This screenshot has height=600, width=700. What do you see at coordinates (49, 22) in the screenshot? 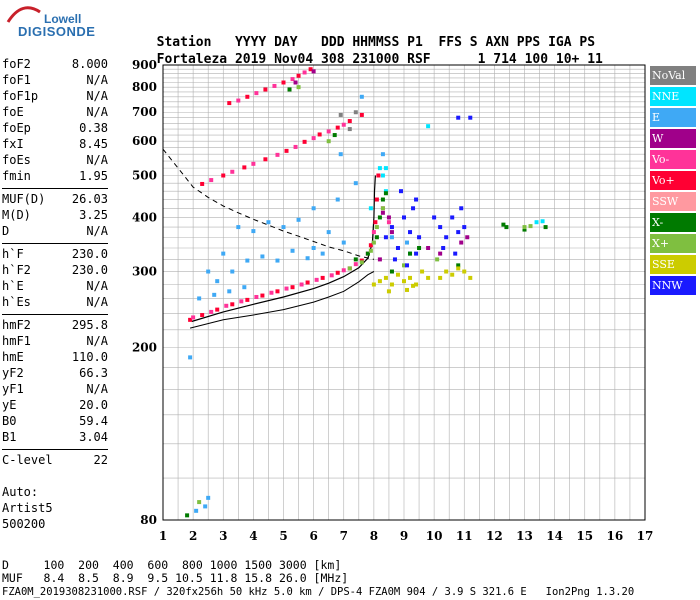
I see `digisonde-logo: Lowell DIGISONDE` at bounding box center [49, 22].